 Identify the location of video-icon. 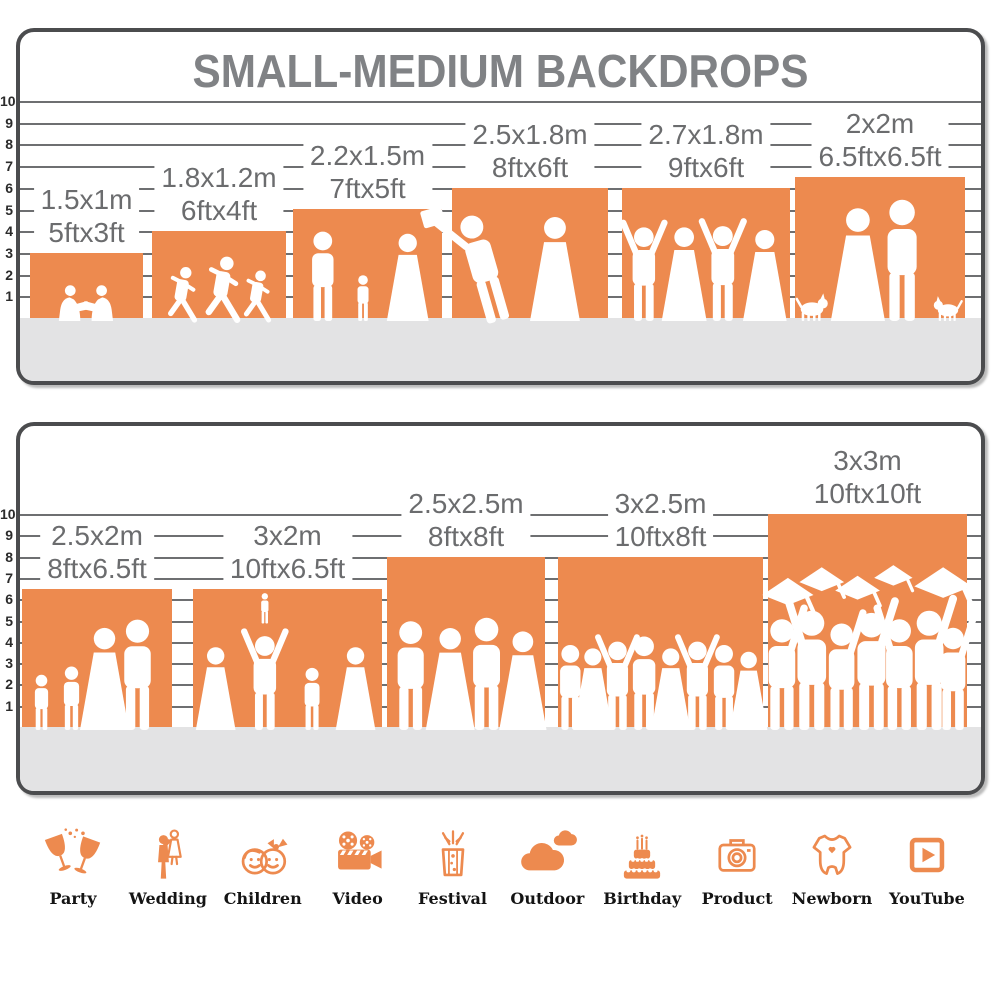
(359, 850).